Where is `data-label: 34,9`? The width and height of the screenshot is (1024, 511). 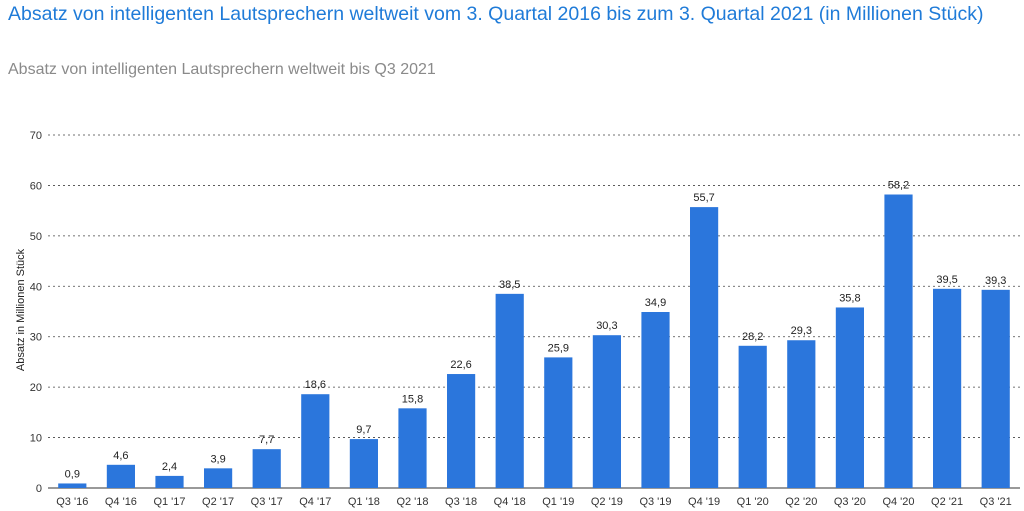
data-label: 34,9 is located at coordinates (655, 303).